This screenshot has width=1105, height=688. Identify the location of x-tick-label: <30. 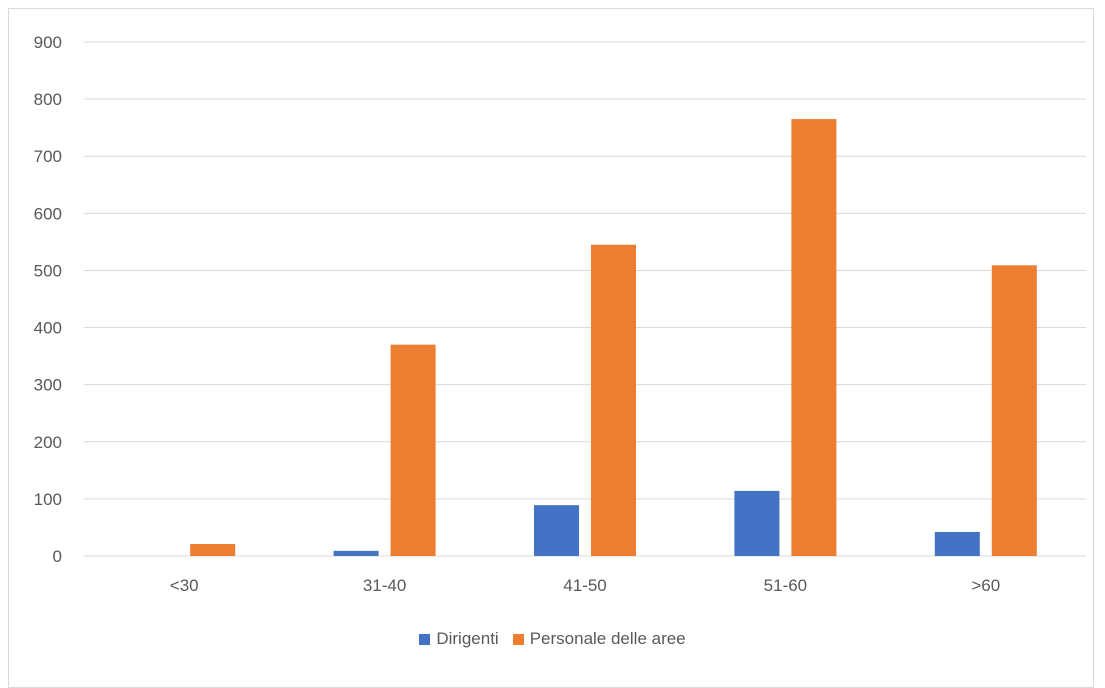
(184, 585).